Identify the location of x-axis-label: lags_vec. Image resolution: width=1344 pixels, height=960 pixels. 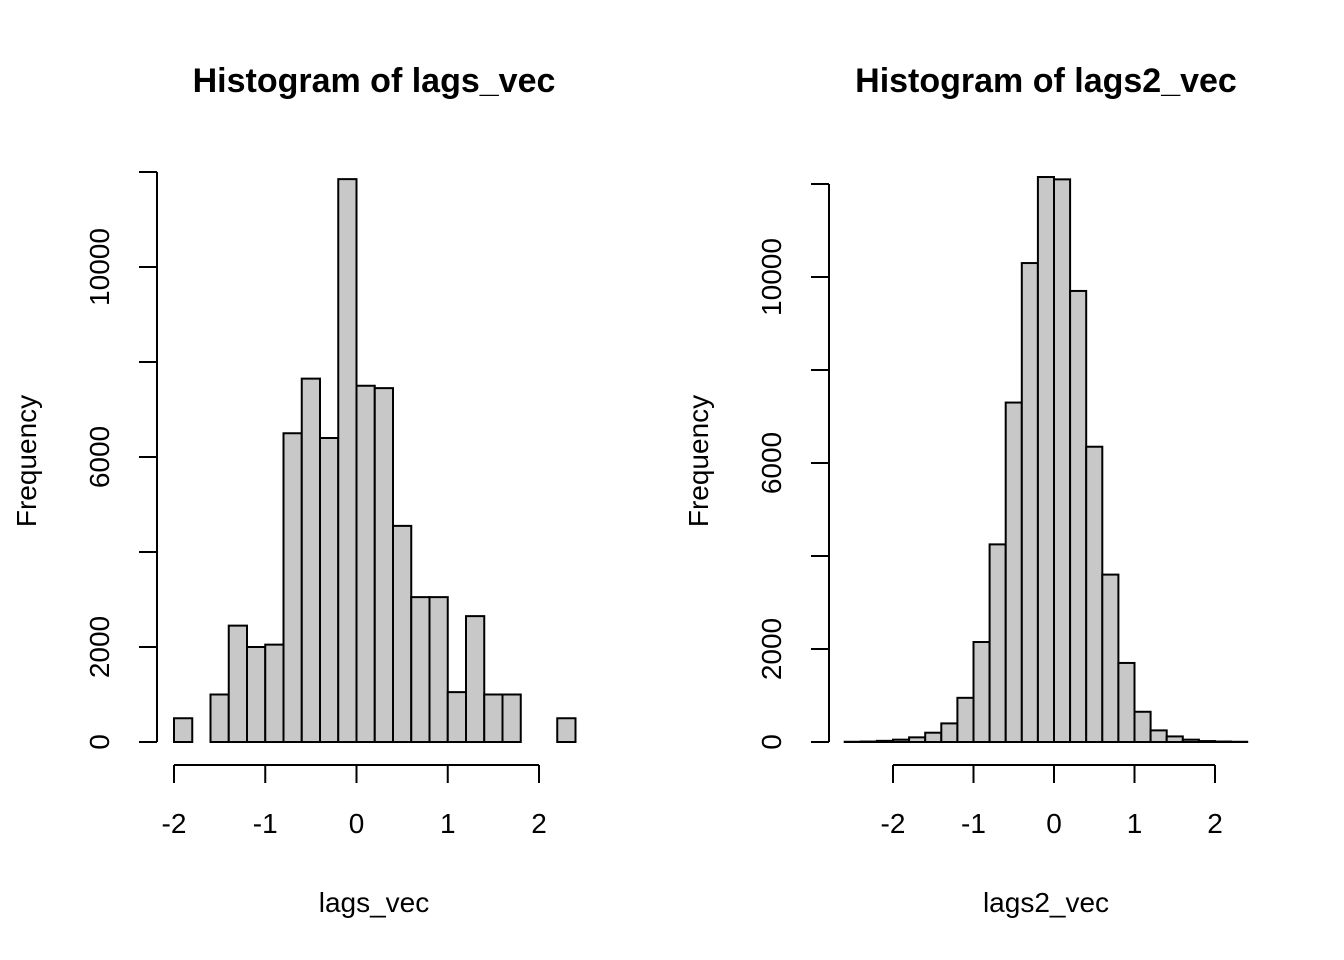
(374, 902).